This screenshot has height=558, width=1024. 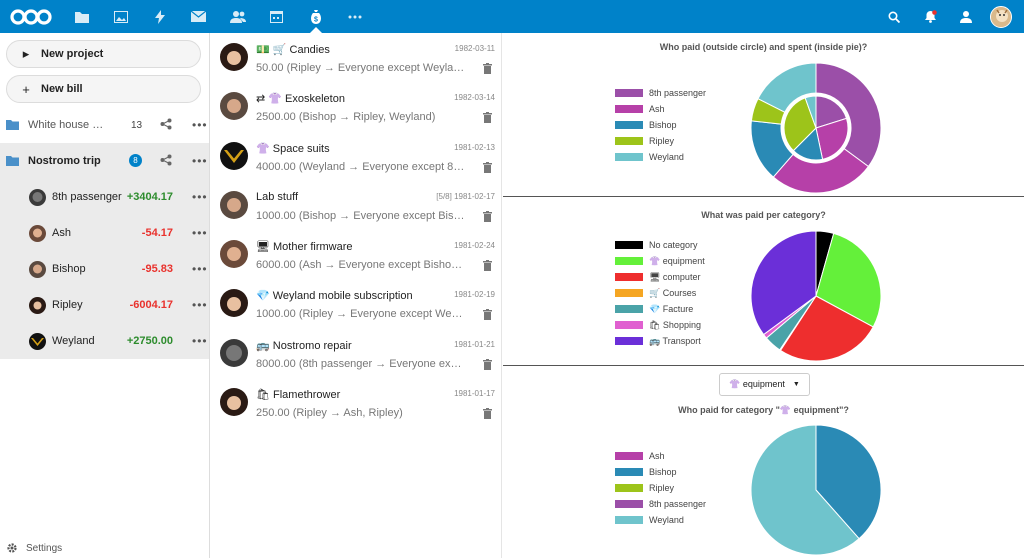 What do you see at coordinates (81, 16) in the screenshot?
I see `files-icon` at bounding box center [81, 16].